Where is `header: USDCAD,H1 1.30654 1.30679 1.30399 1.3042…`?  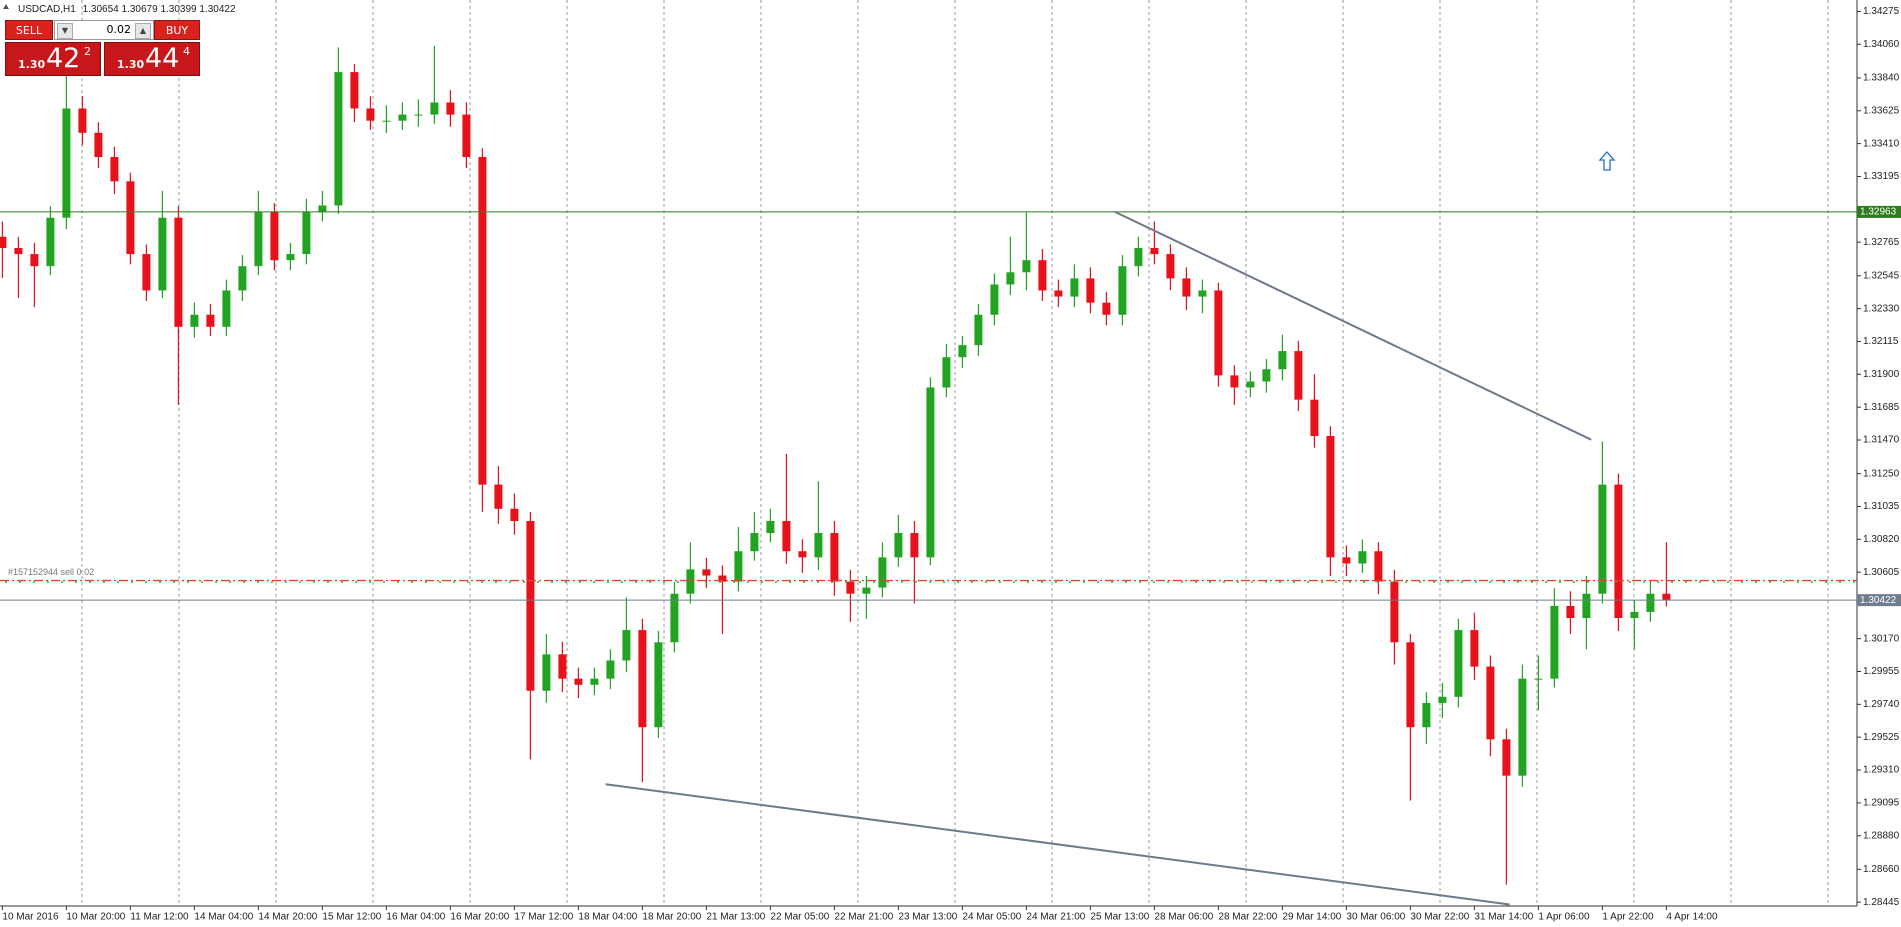 header: USDCAD,H1 1.30654 1.30679 1.30399 1.3042… is located at coordinates (127, 9).